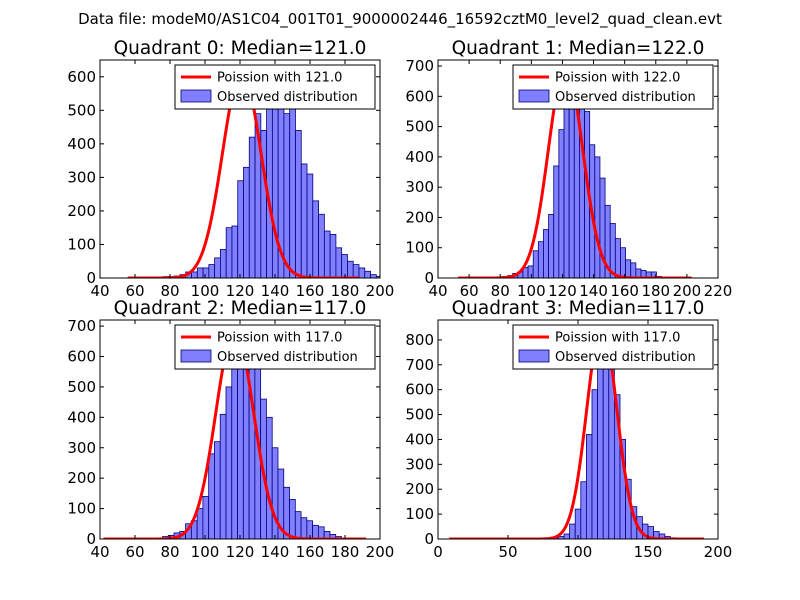 This screenshot has width=800, height=600. I want to click on y-tick-label: 700, so click(419, 66).